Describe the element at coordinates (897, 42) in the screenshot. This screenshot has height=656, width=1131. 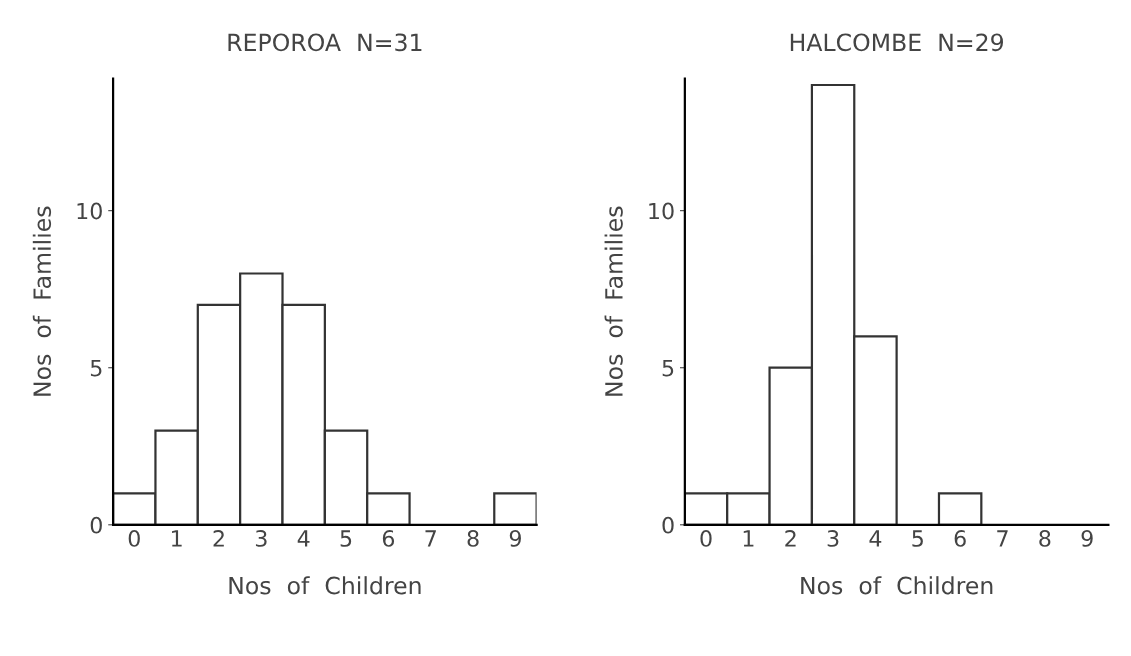
I see `chart-title: HALCOMBE N=29` at that location.